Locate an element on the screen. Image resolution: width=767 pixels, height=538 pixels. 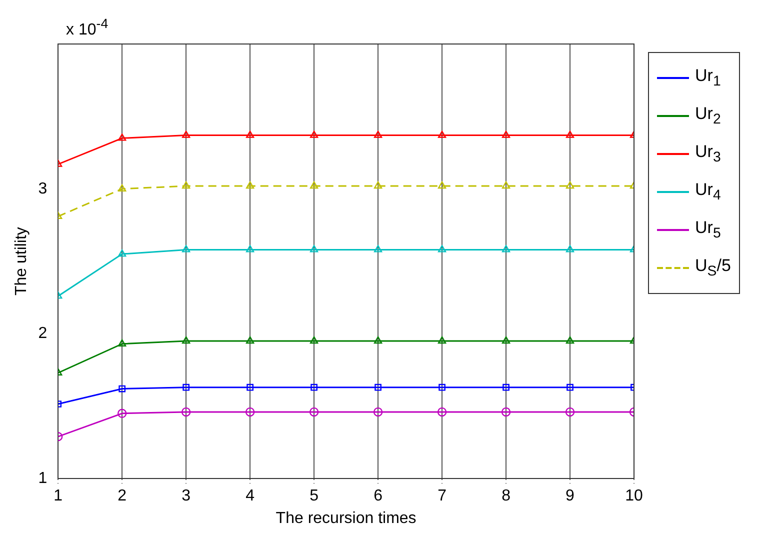
x-tick-label: 6 is located at coordinates (378, 496).